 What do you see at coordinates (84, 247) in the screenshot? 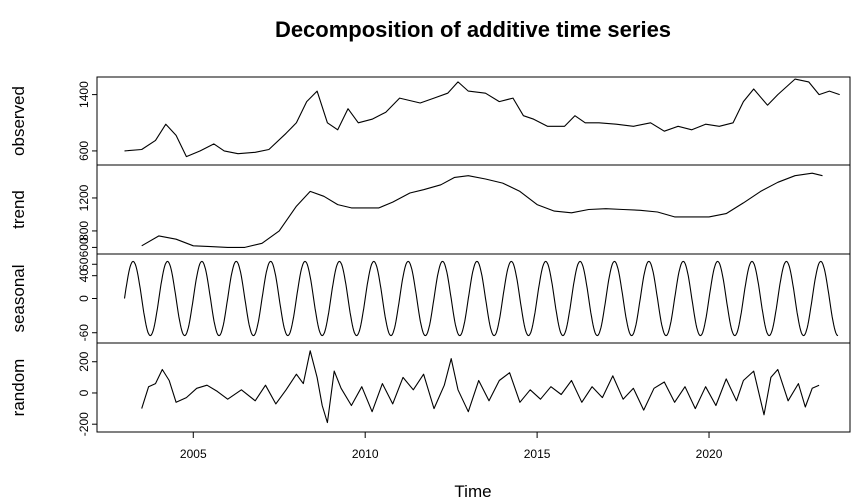
I see `y-tick-label-trend: 600` at bounding box center [84, 247].